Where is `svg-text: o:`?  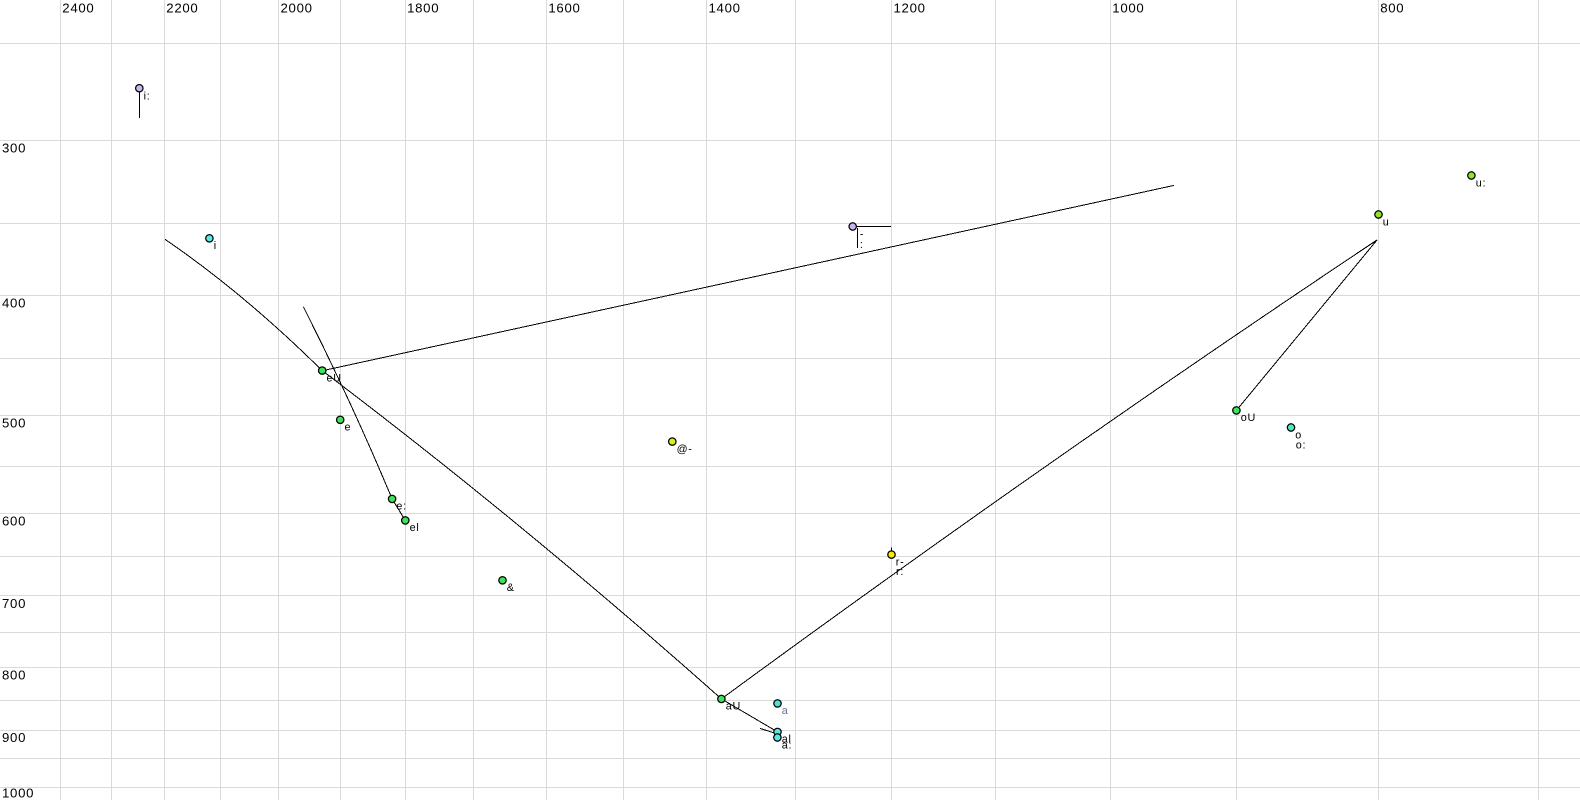
svg-text: o: is located at coordinates (1301, 445).